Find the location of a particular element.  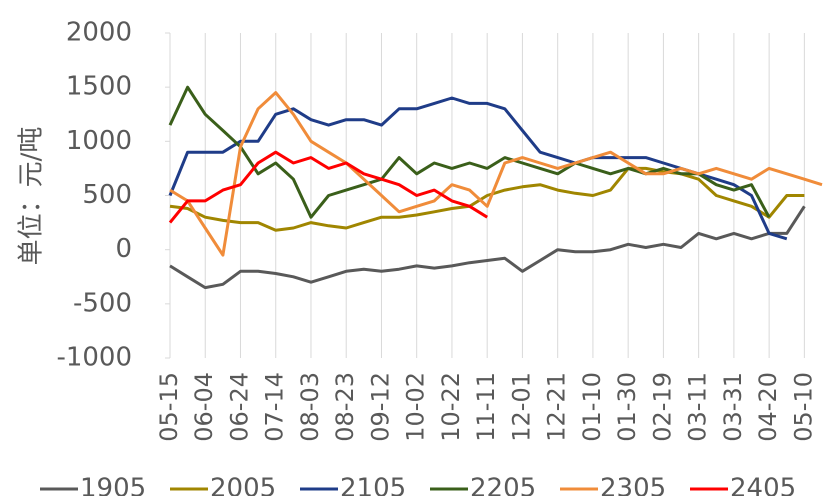

x-tick-label: 07-14 is located at coordinates (275, 407).